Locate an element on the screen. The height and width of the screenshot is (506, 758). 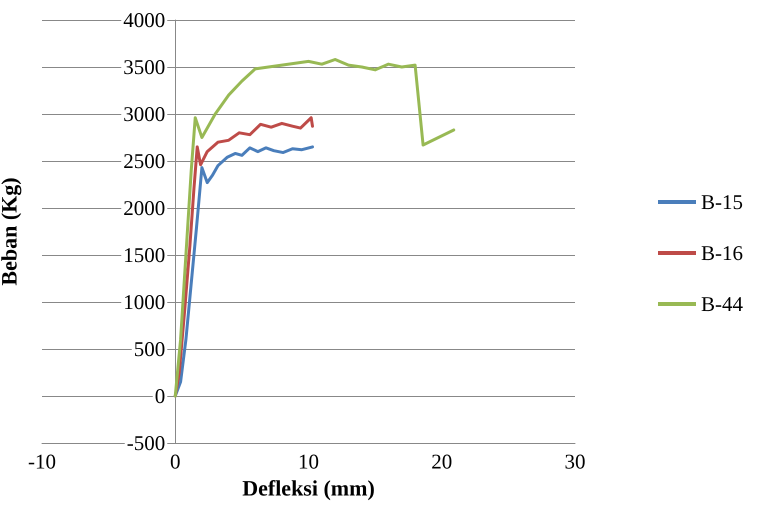
x-tick-label: 20 is located at coordinates (441, 462).